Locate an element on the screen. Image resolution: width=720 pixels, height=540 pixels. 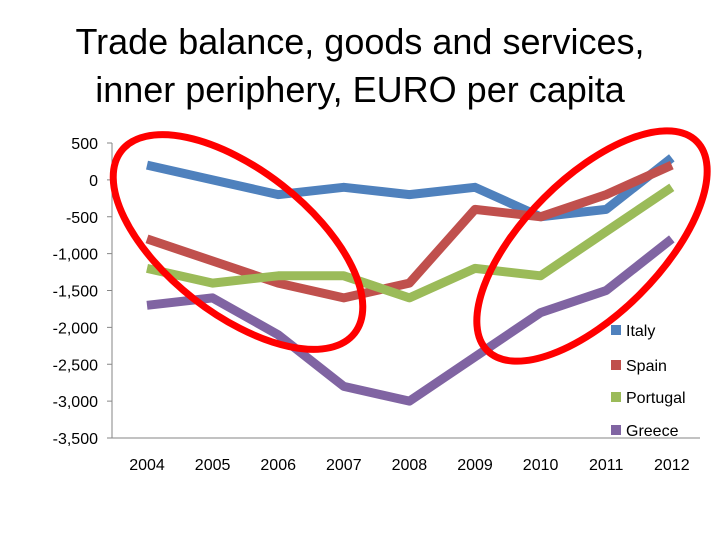
y-tick-label: -3,000 is located at coordinates (75, 402).